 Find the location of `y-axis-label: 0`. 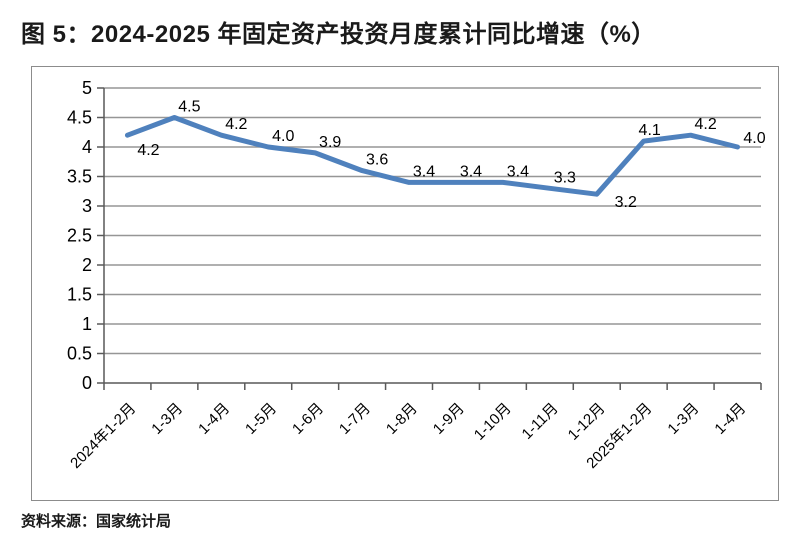

y-axis-label: 0 is located at coordinates (87, 383).